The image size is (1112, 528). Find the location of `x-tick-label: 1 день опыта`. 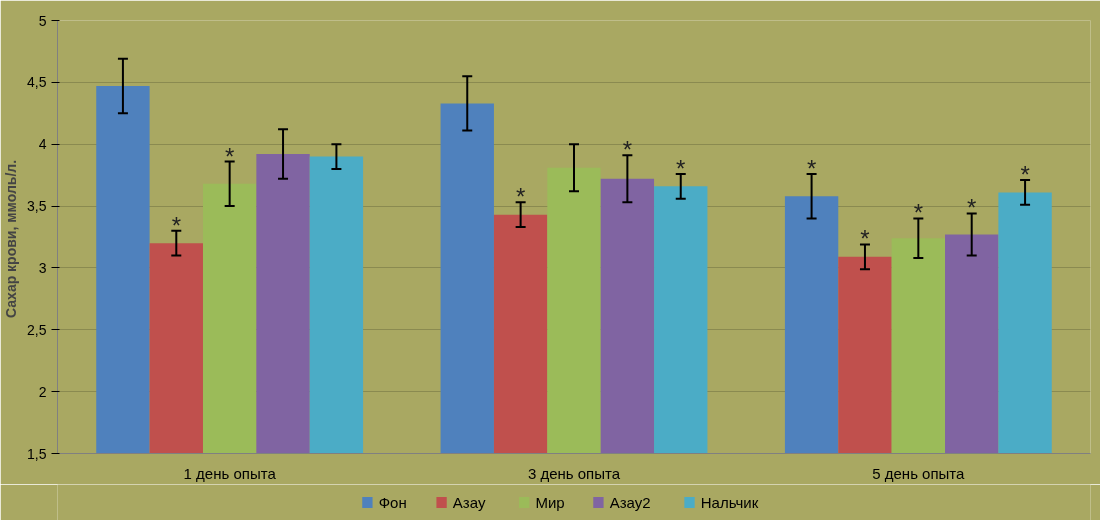

x-tick-label: 1 день опыта is located at coordinates (230, 473).